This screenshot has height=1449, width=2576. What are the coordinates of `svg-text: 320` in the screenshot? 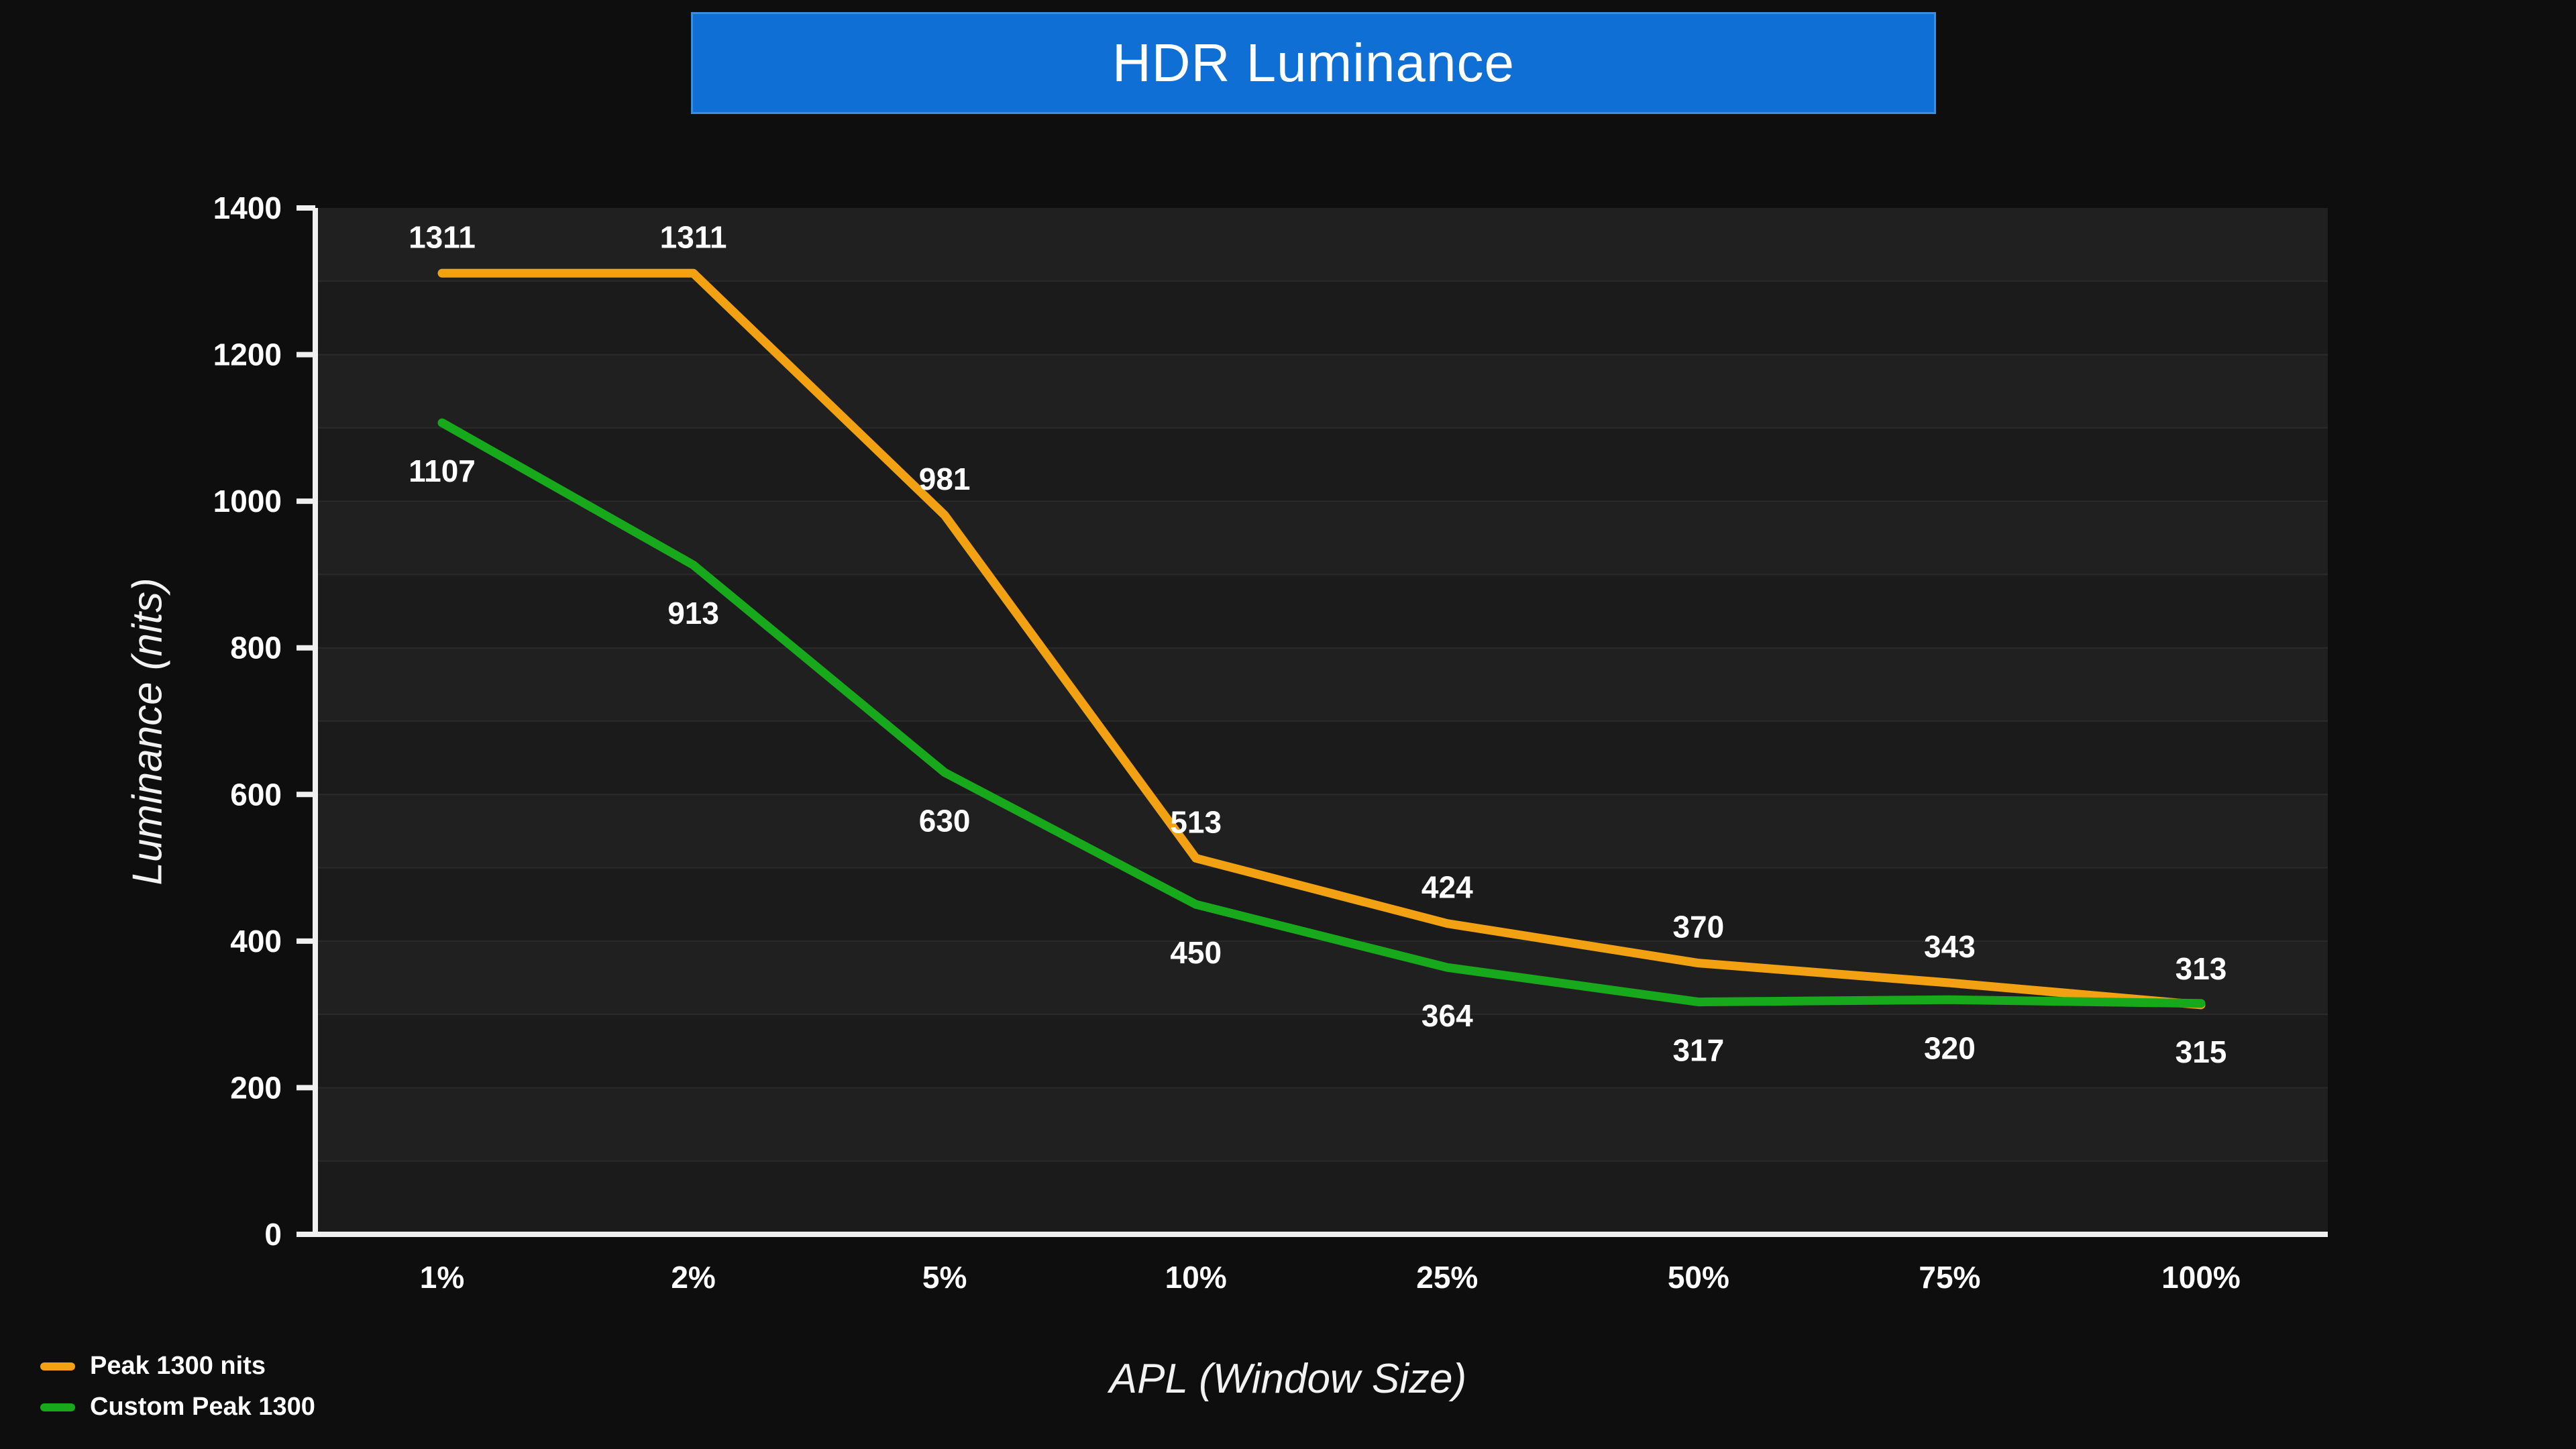 It's located at (1950, 1047).